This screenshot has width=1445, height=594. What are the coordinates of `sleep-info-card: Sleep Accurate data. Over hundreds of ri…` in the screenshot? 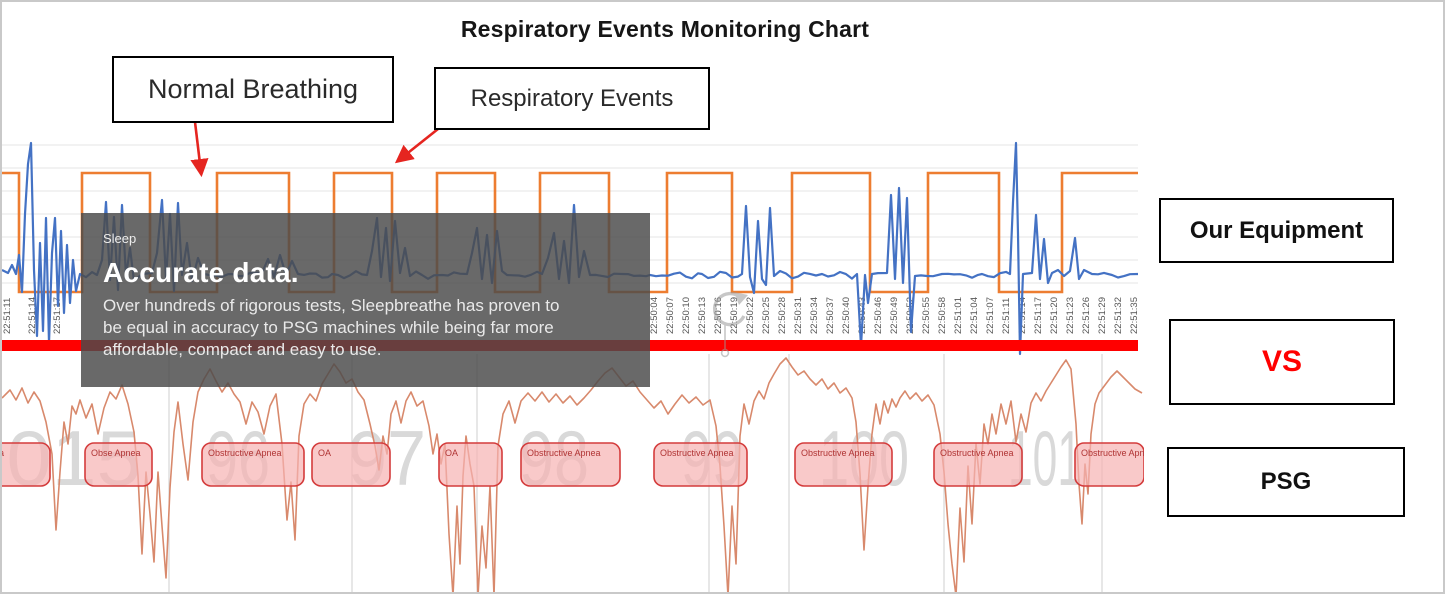 It's located at (365, 300).